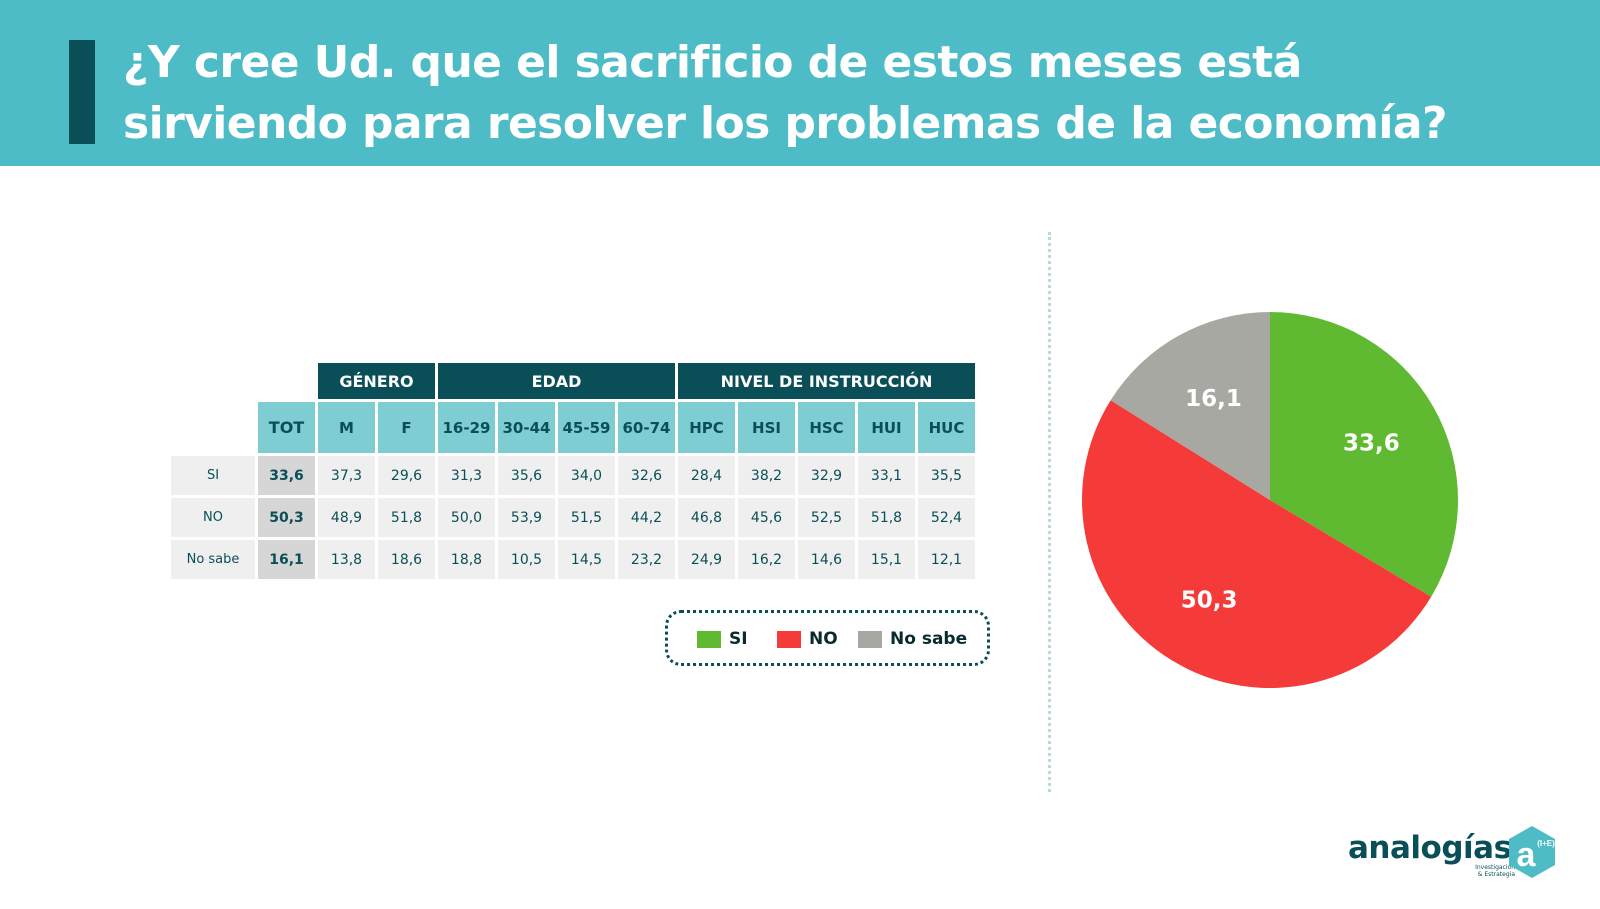 The image size is (1600, 909). What do you see at coordinates (406, 559) in the screenshot?
I see `table-cell: 18,6` at bounding box center [406, 559].